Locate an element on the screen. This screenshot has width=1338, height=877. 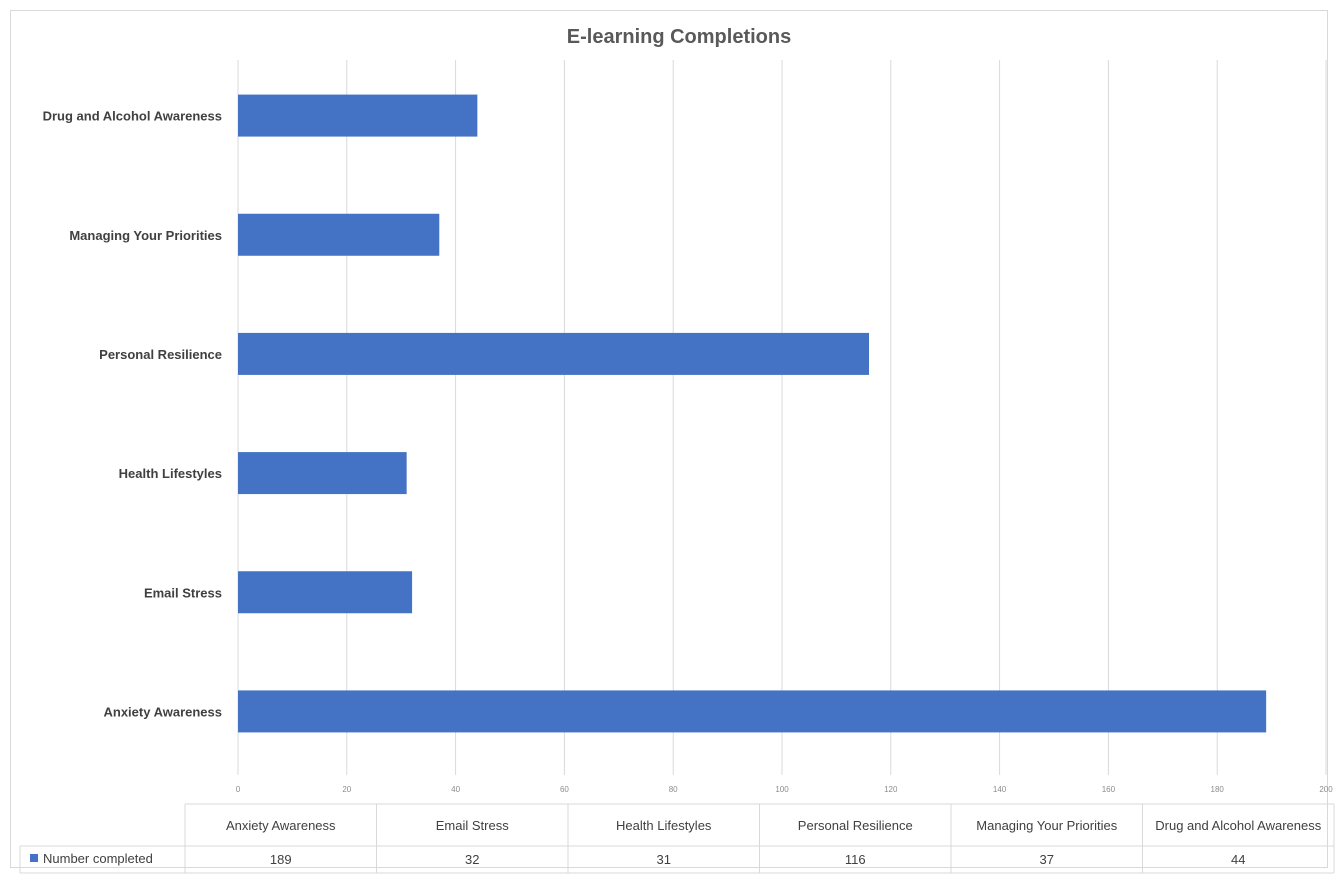
table-header-cell: Personal Resilience is located at coordinates (855, 825).